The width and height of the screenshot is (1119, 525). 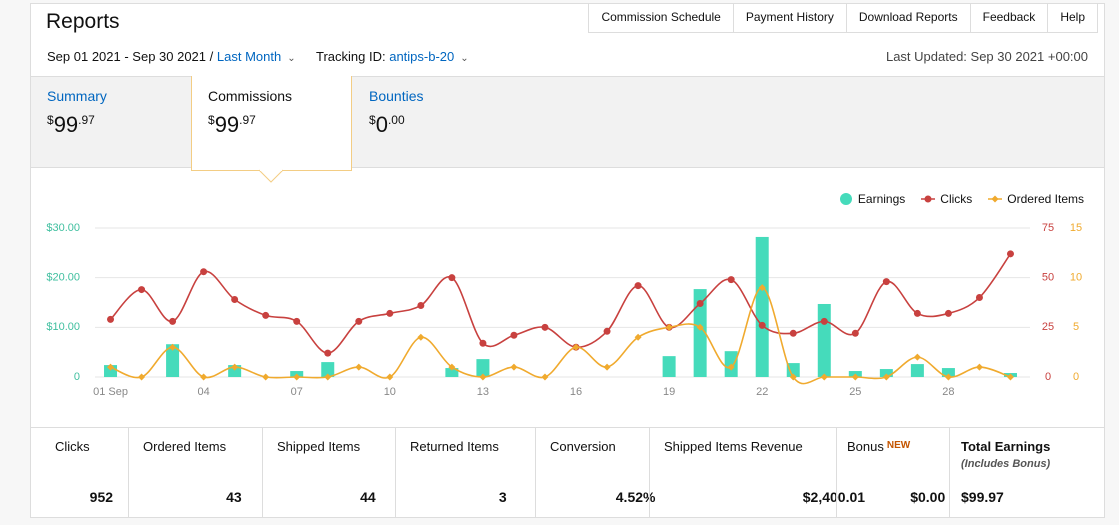 What do you see at coordinates (1048, 377) in the screenshot?
I see `y2-tick-label: 0` at bounding box center [1048, 377].